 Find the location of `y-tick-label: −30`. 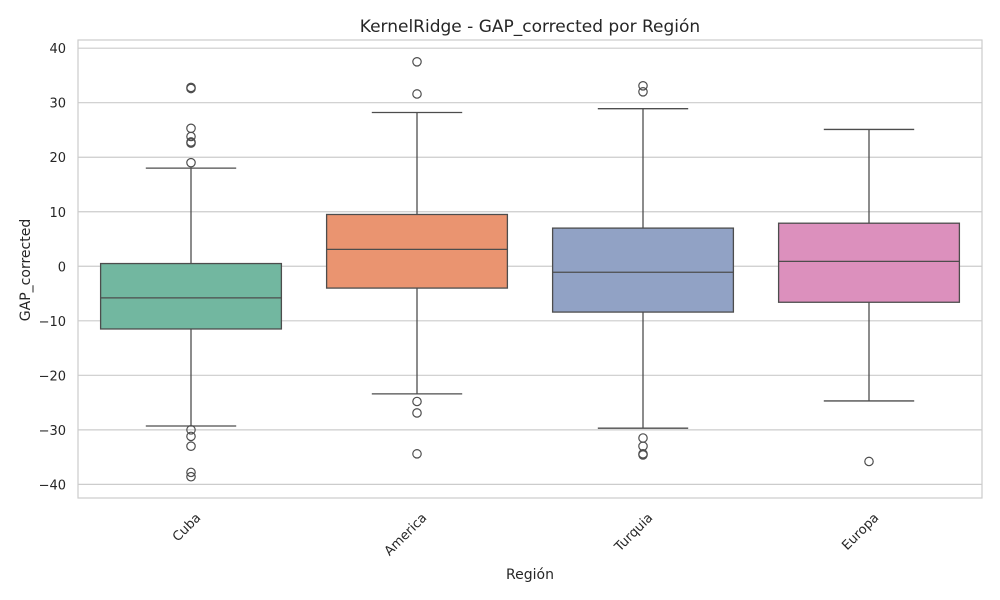

y-tick-label: −30 is located at coordinates (52, 431).